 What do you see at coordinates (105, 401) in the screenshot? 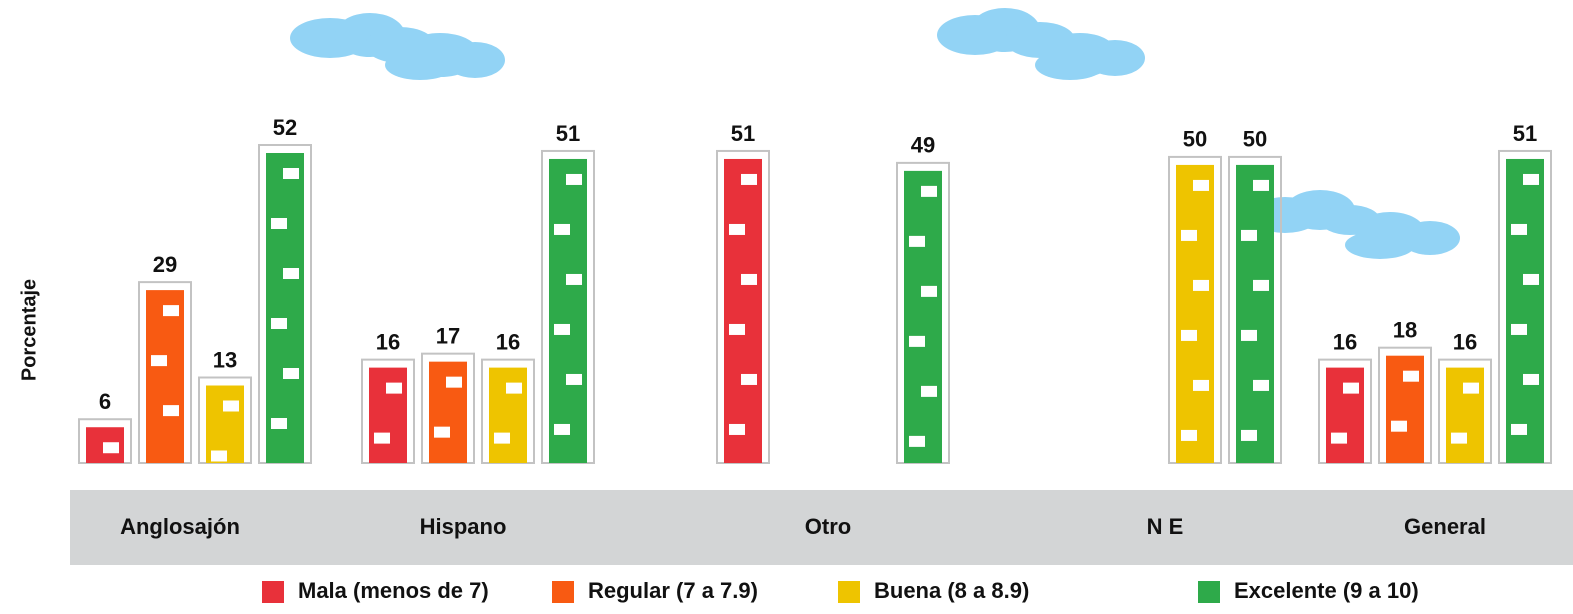
I see `value-label: 6` at bounding box center [105, 401].